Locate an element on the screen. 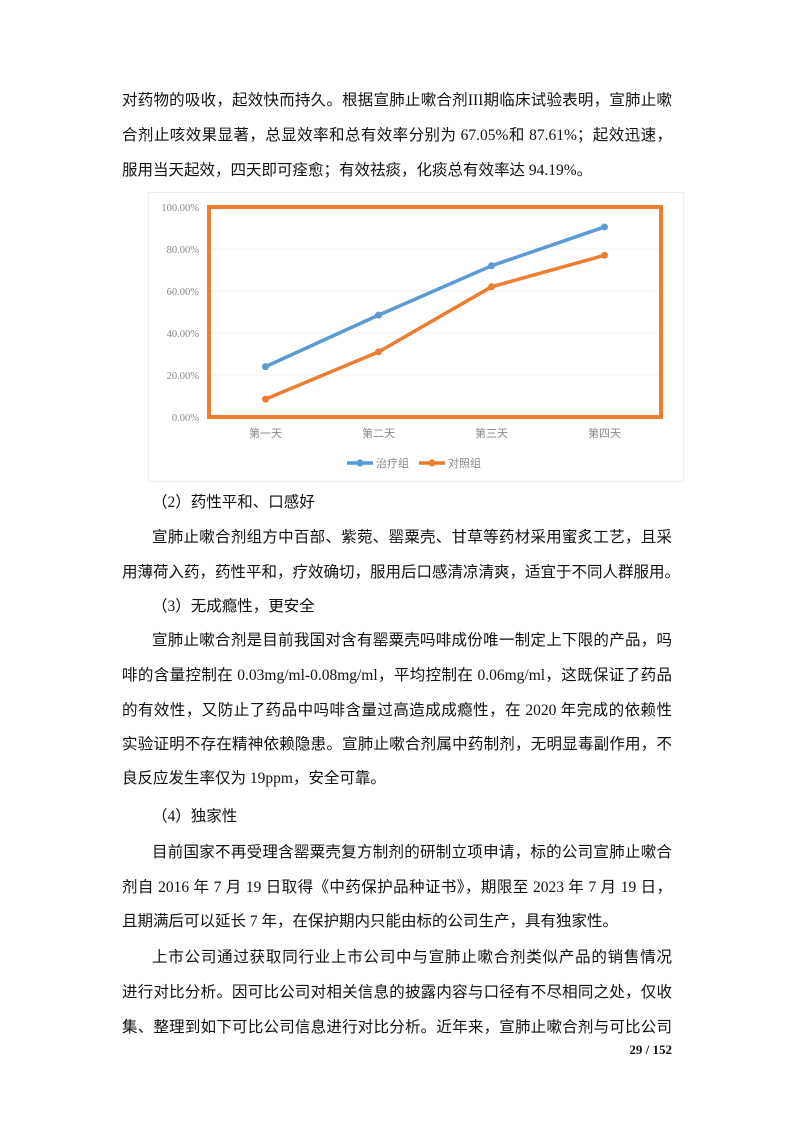 The height and width of the screenshot is (1122, 793). legend-label: 治疗组 is located at coordinates (392, 463).